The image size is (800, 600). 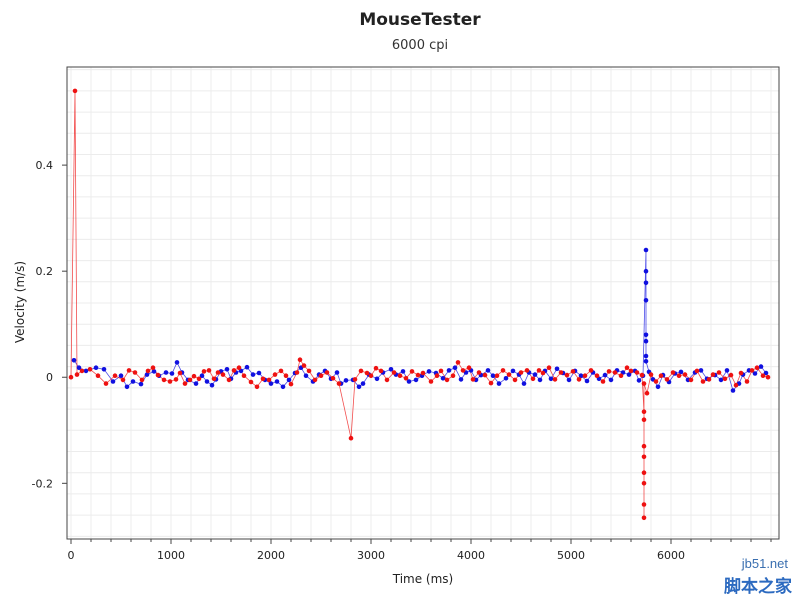 I want to click on x-tick-label: 4000, so click(x=471, y=555).